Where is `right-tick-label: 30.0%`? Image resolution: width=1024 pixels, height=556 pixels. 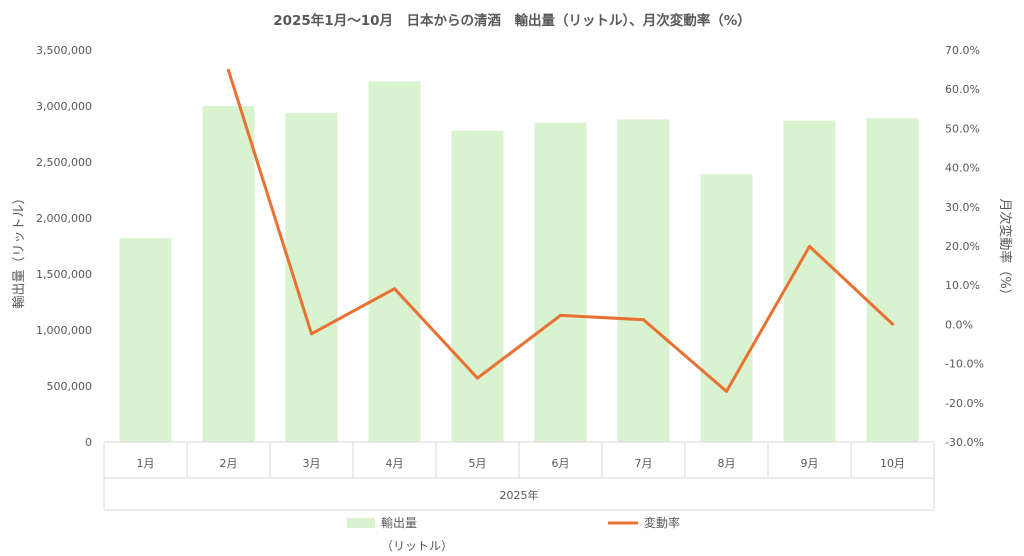
right-tick-label: 30.0% is located at coordinates (962, 207).